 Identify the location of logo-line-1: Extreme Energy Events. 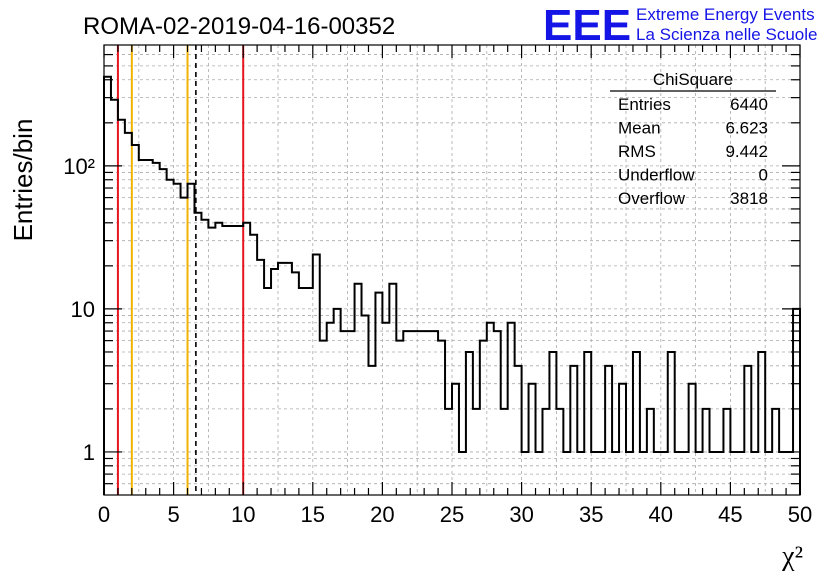
(725, 14).